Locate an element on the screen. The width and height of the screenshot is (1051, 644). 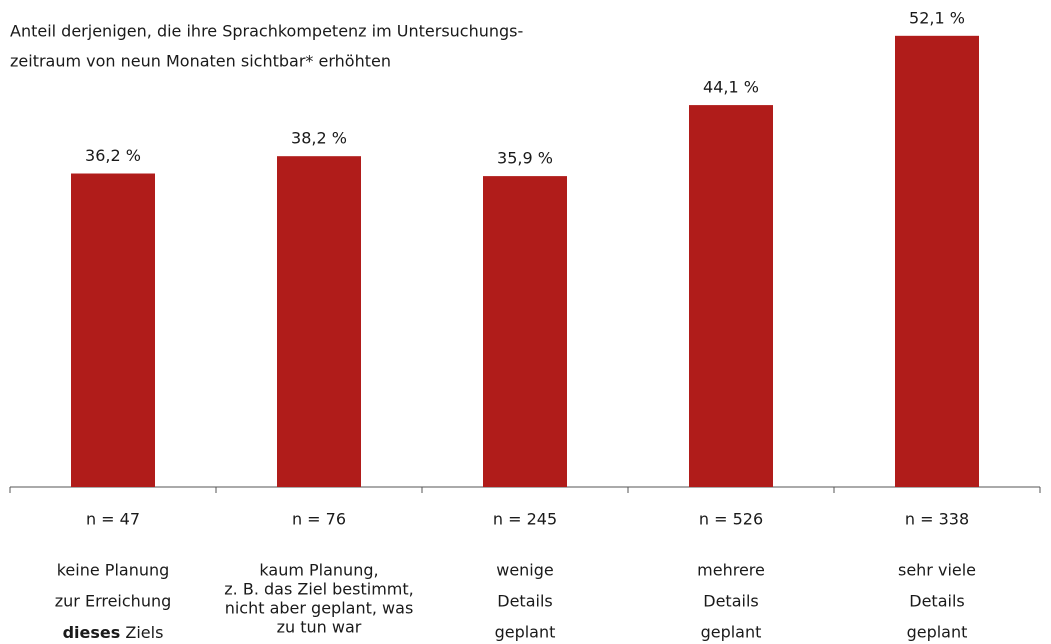
x-tick-label: wenige is located at coordinates (525, 570).